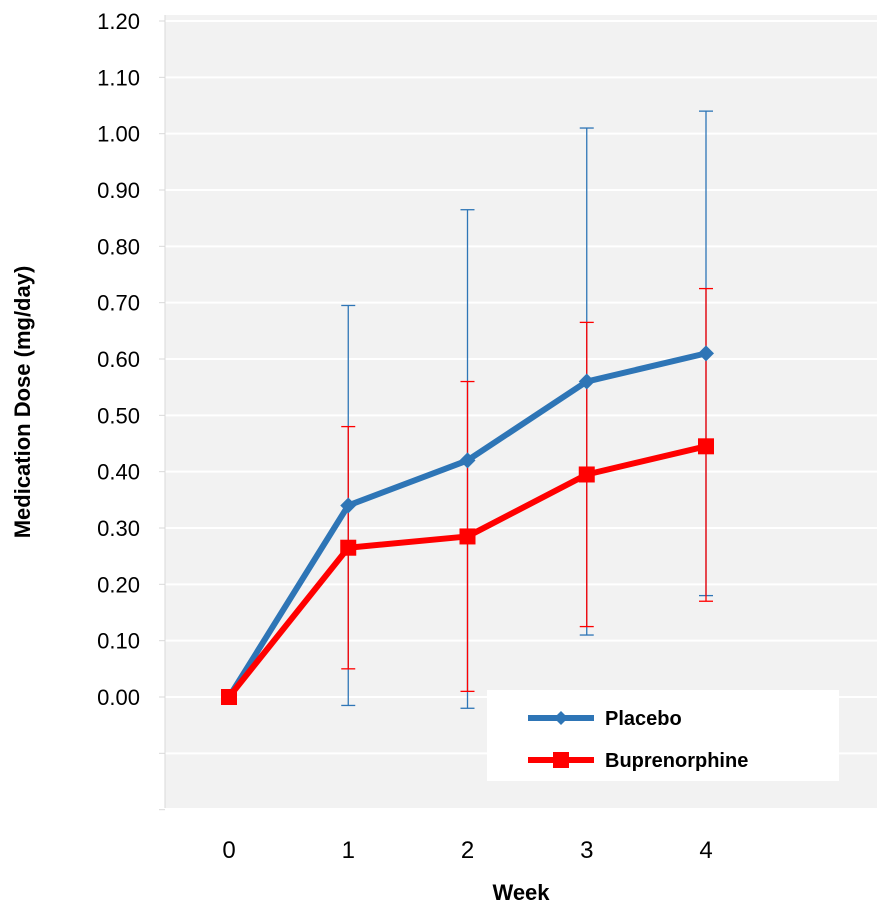 Image resolution: width=877 pixels, height=910 pixels. Describe the element at coordinates (348, 850) in the screenshot. I see `x-tick-label: 1` at that location.